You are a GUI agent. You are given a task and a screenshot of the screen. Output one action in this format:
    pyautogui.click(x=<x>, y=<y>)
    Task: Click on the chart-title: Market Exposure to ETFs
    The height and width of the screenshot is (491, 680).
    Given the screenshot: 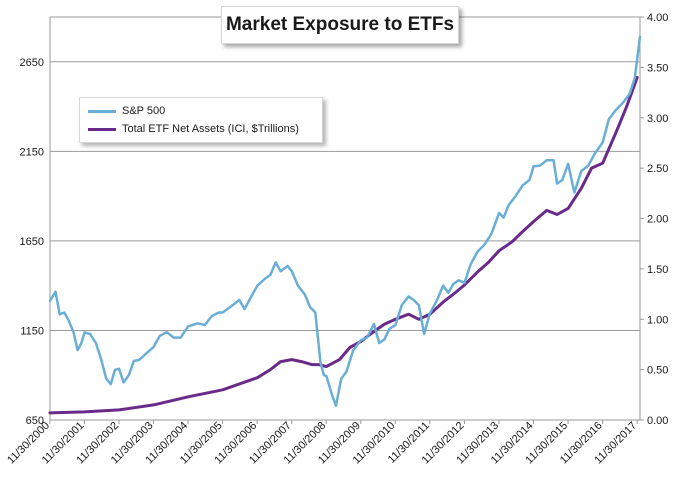 What is the action you would take?
    pyautogui.click(x=340, y=25)
    